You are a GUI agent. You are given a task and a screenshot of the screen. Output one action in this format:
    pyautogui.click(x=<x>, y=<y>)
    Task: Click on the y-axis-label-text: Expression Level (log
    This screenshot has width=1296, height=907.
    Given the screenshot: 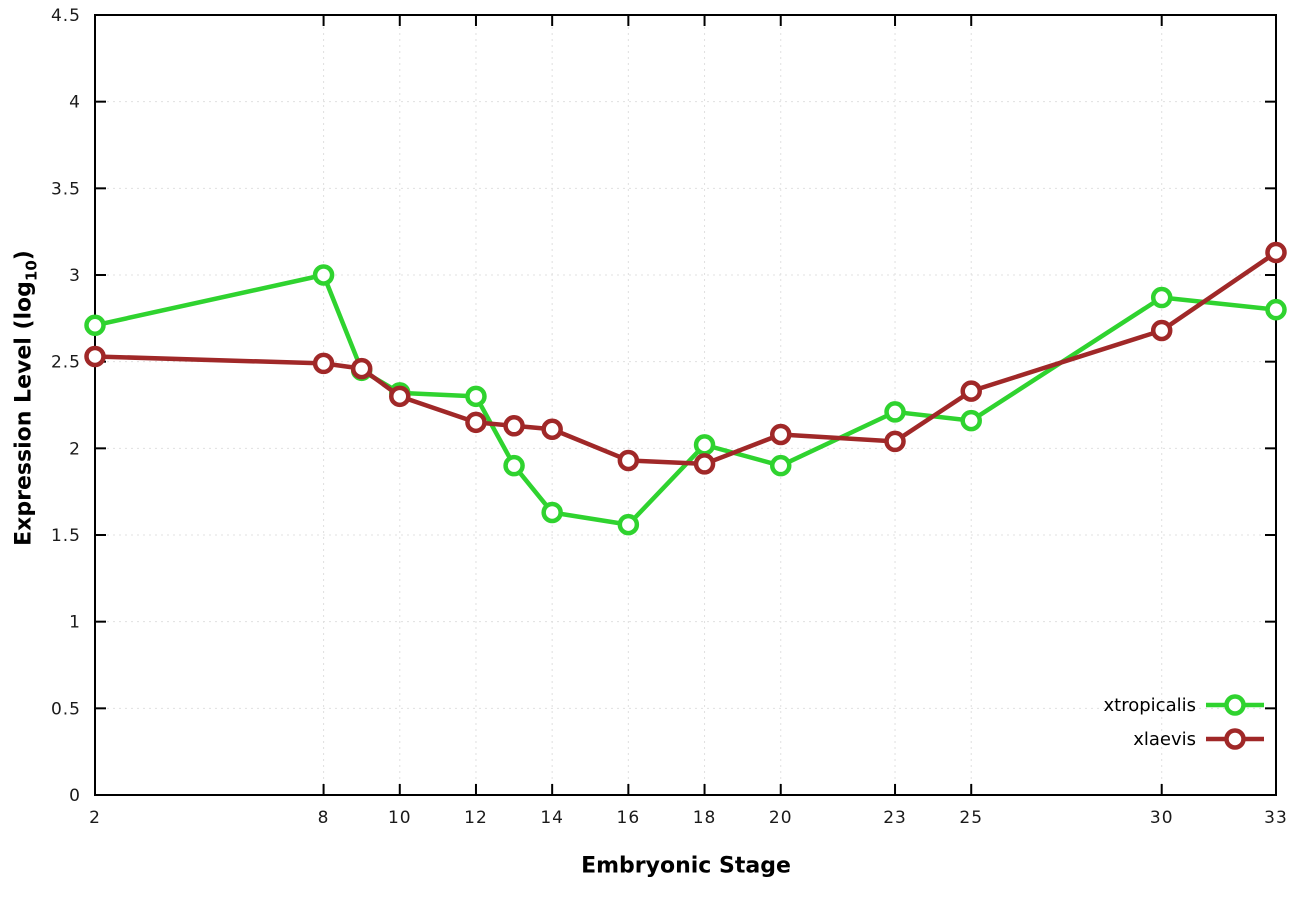 What is the action you would take?
    pyautogui.click(x=24, y=413)
    